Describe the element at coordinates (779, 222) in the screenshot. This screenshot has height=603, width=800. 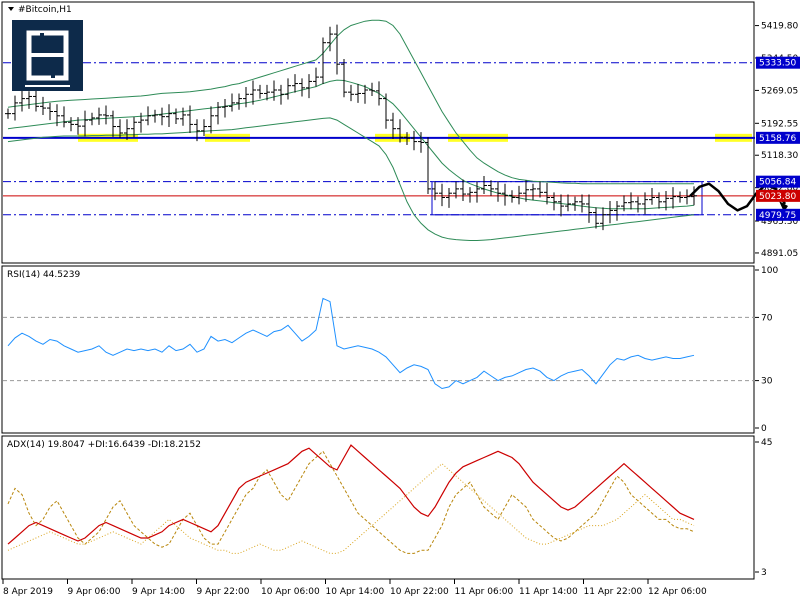
I see `price-axis-label: 4965.30` at that location.